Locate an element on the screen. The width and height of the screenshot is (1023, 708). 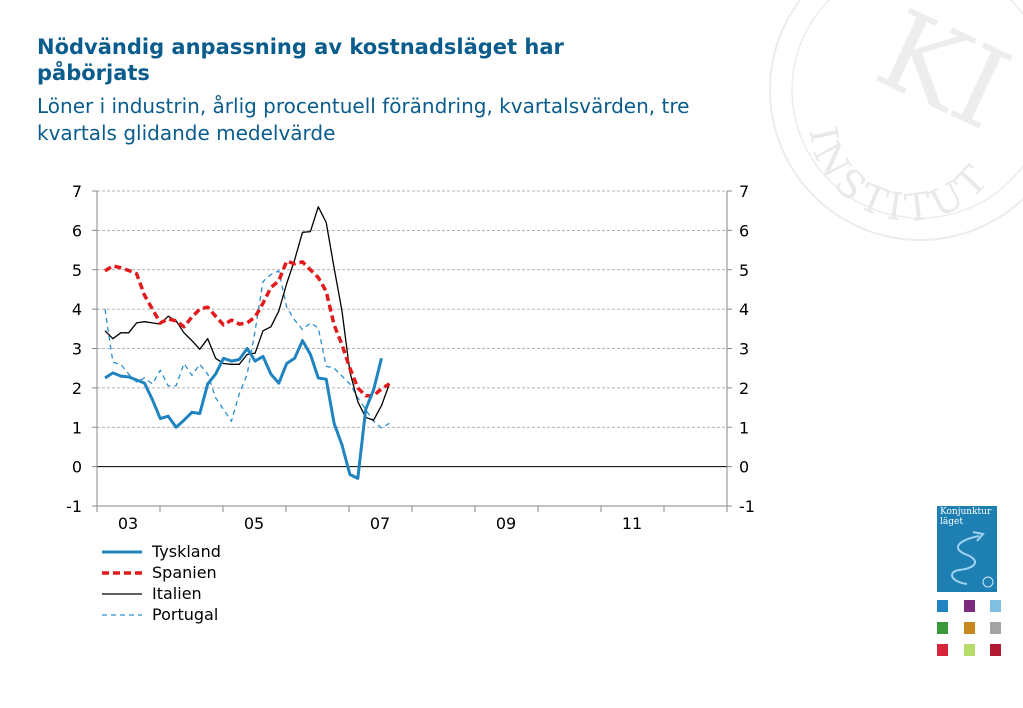
x-tick-label: 09 is located at coordinates (506, 523).